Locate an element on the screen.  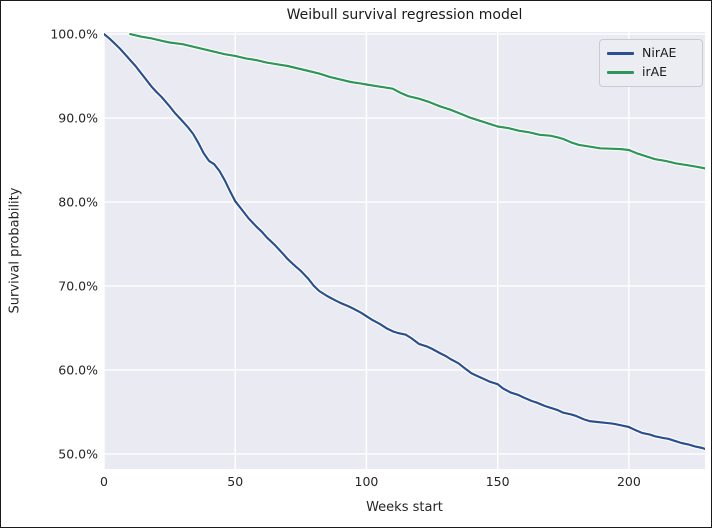
legend-label-irae: irAE is located at coordinates (655, 72).